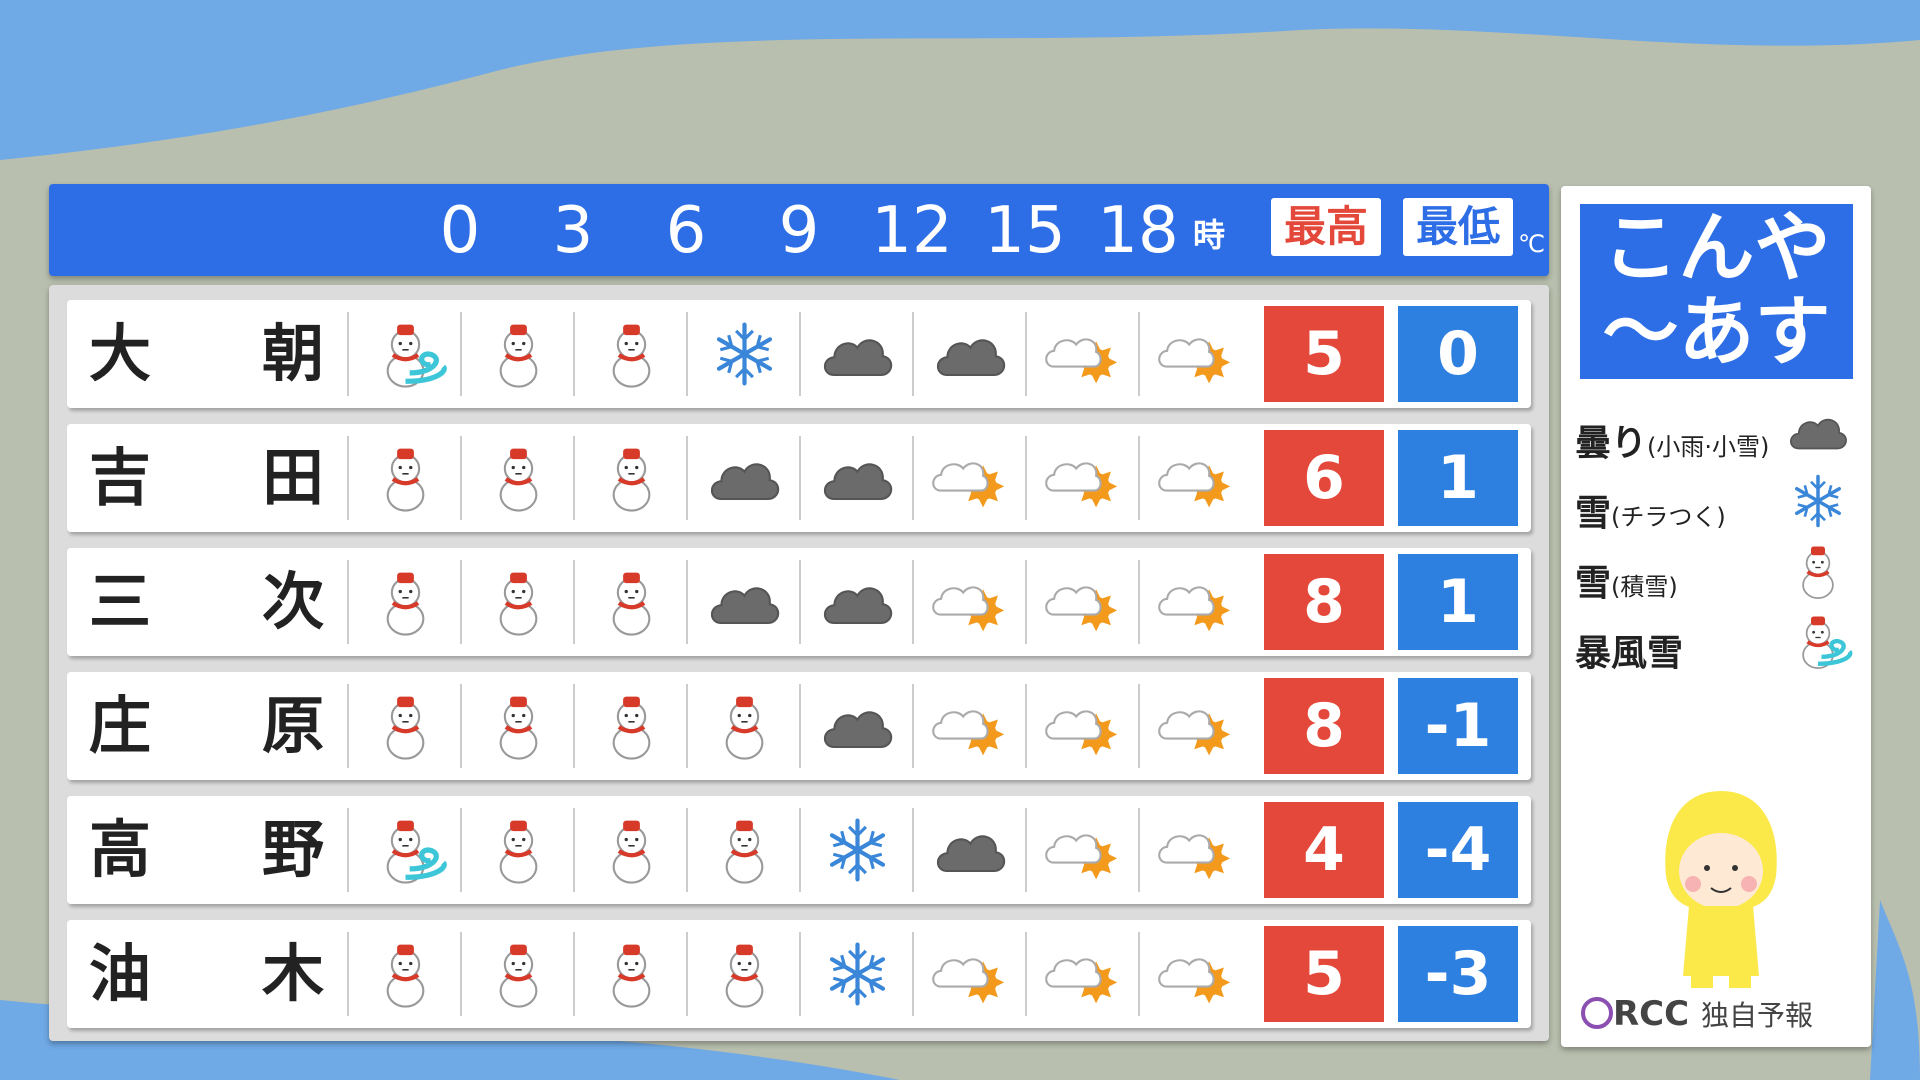  I want to click on logo-ring, so click(1597, 1013).